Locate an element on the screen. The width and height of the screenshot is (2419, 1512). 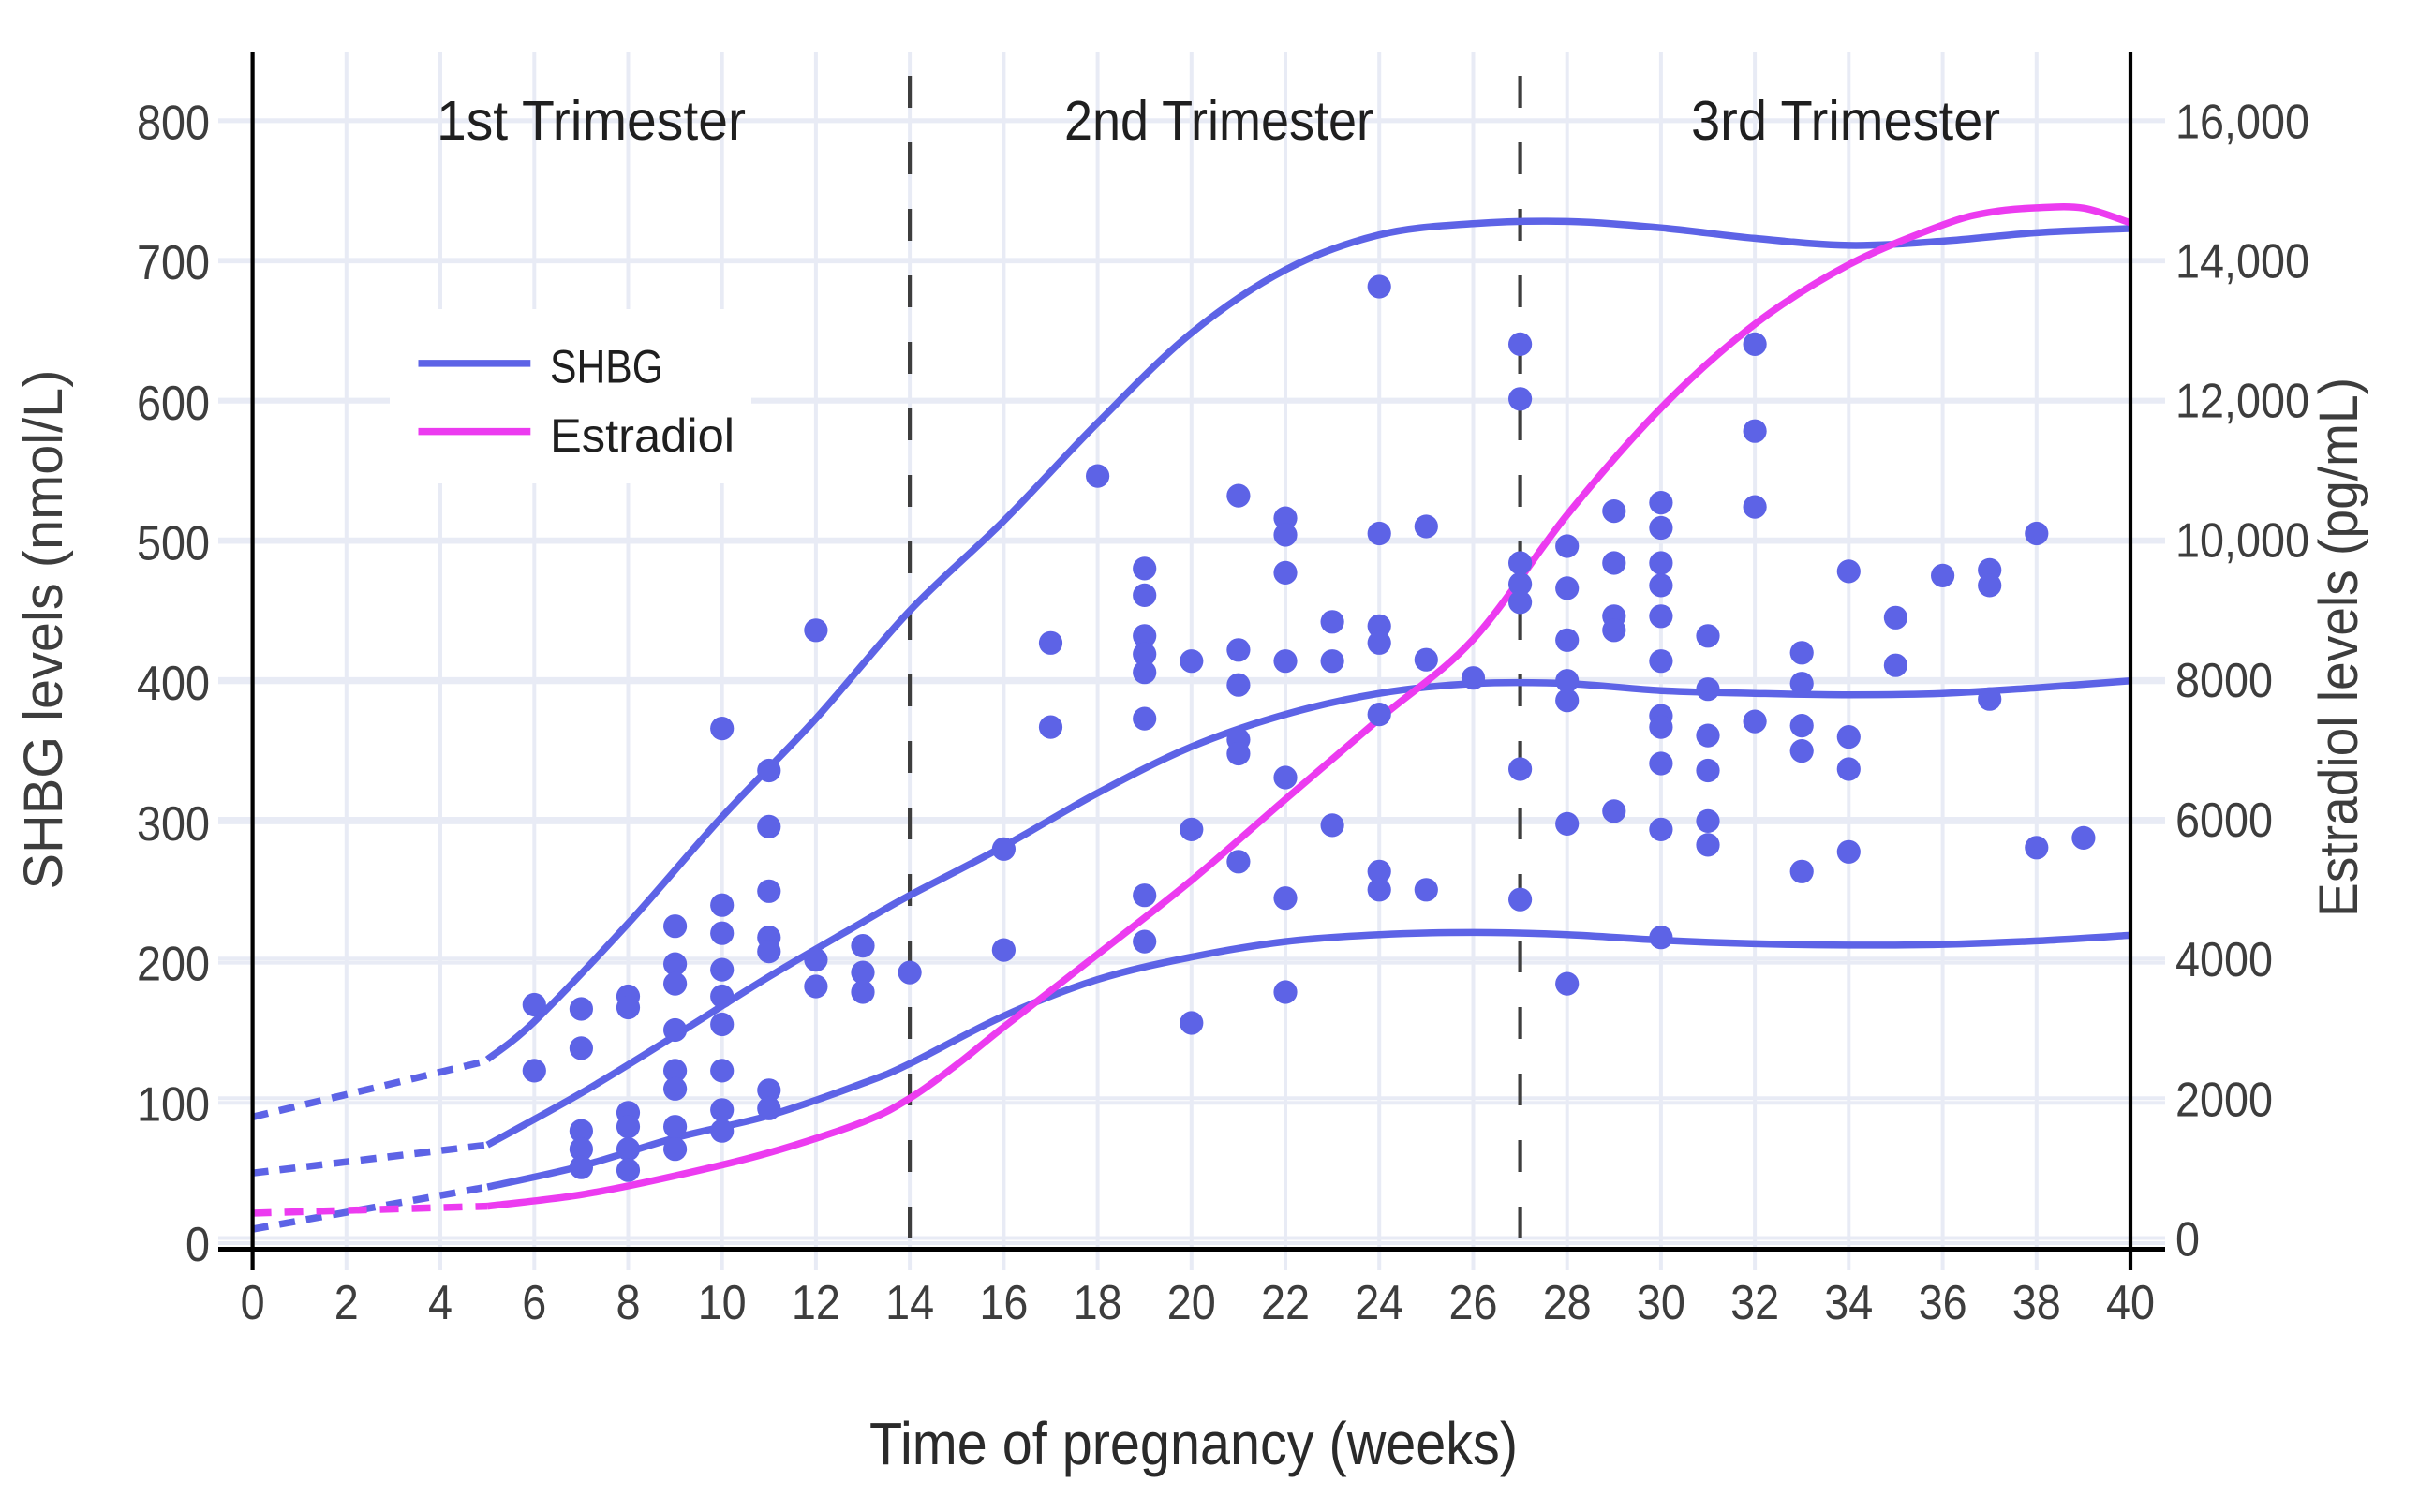
svg-text: SHBG levels (nmol/L) is located at coordinates (43, 630).